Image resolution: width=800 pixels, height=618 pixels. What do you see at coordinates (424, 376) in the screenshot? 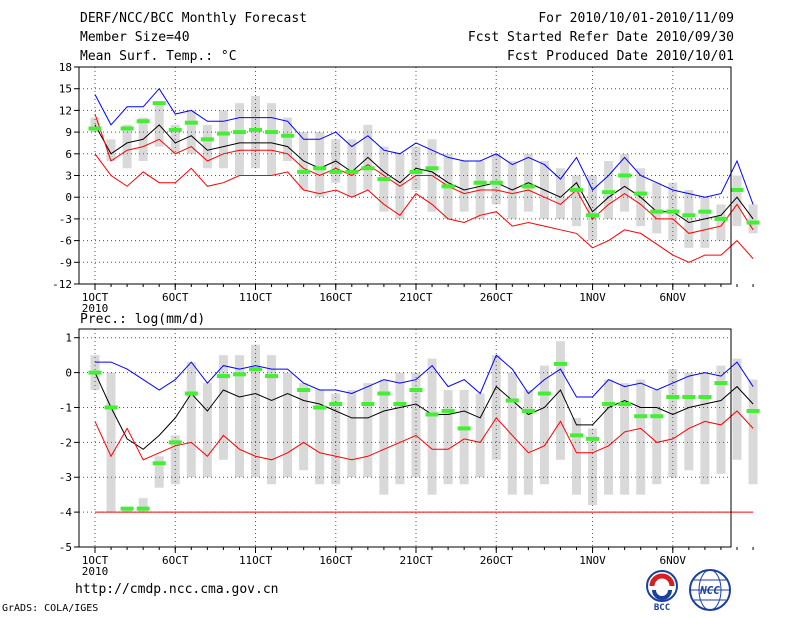
I see `prec-line-upper` at bounding box center [424, 376].